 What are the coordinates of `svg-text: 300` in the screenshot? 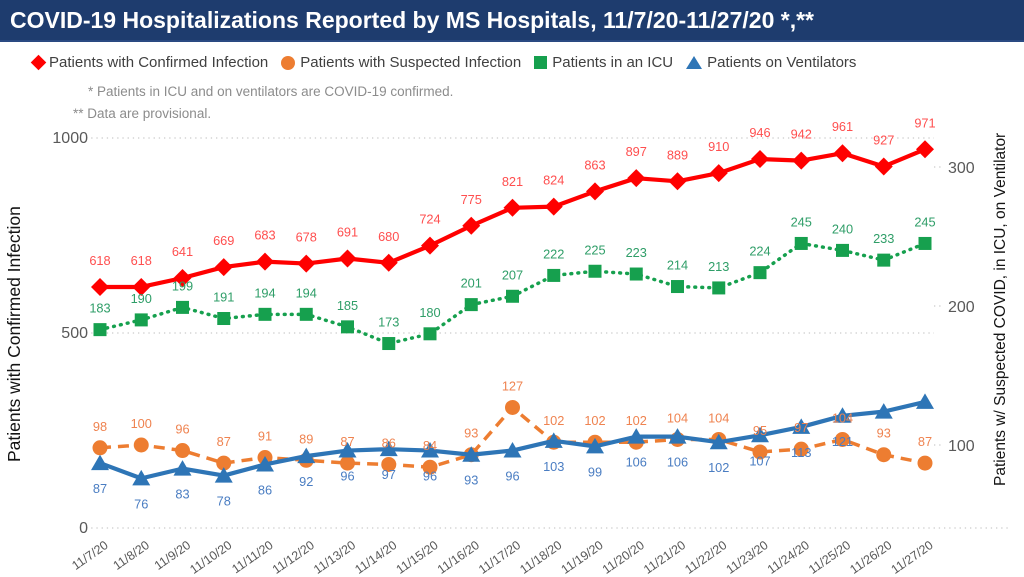 It's located at (961, 168).